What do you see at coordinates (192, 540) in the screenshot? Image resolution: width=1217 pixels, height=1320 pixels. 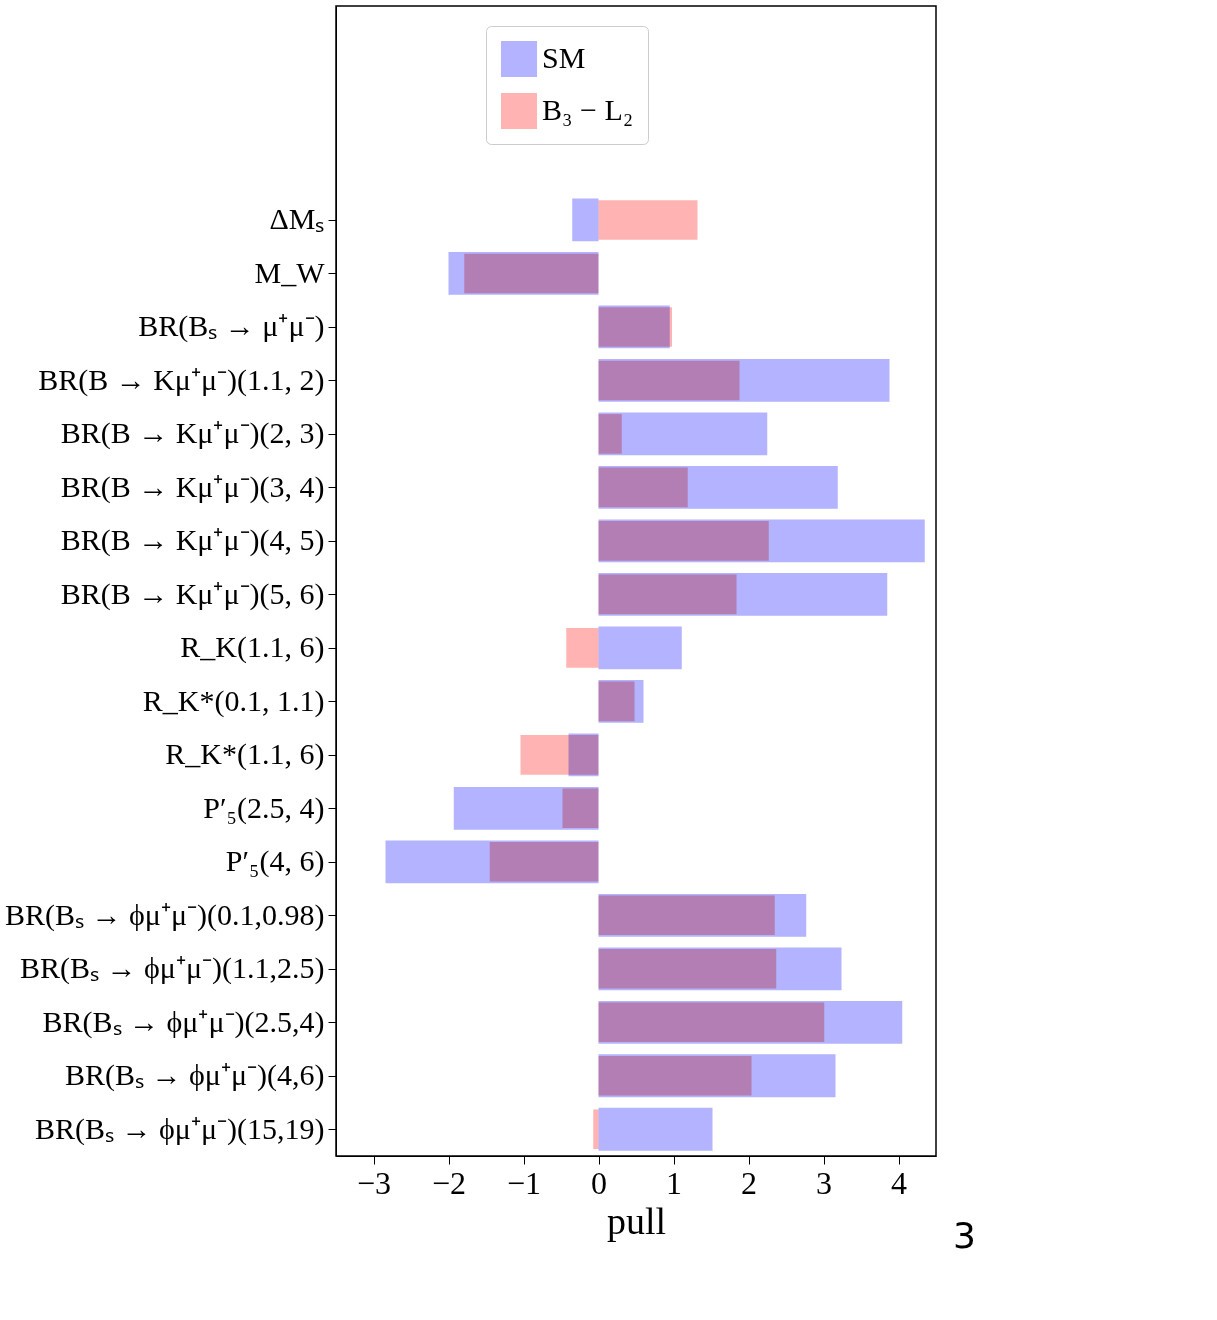 I see `y-tick-label: BR(B → Kμ⁺μ⁻)(4, 5)` at bounding box center [192, 540].